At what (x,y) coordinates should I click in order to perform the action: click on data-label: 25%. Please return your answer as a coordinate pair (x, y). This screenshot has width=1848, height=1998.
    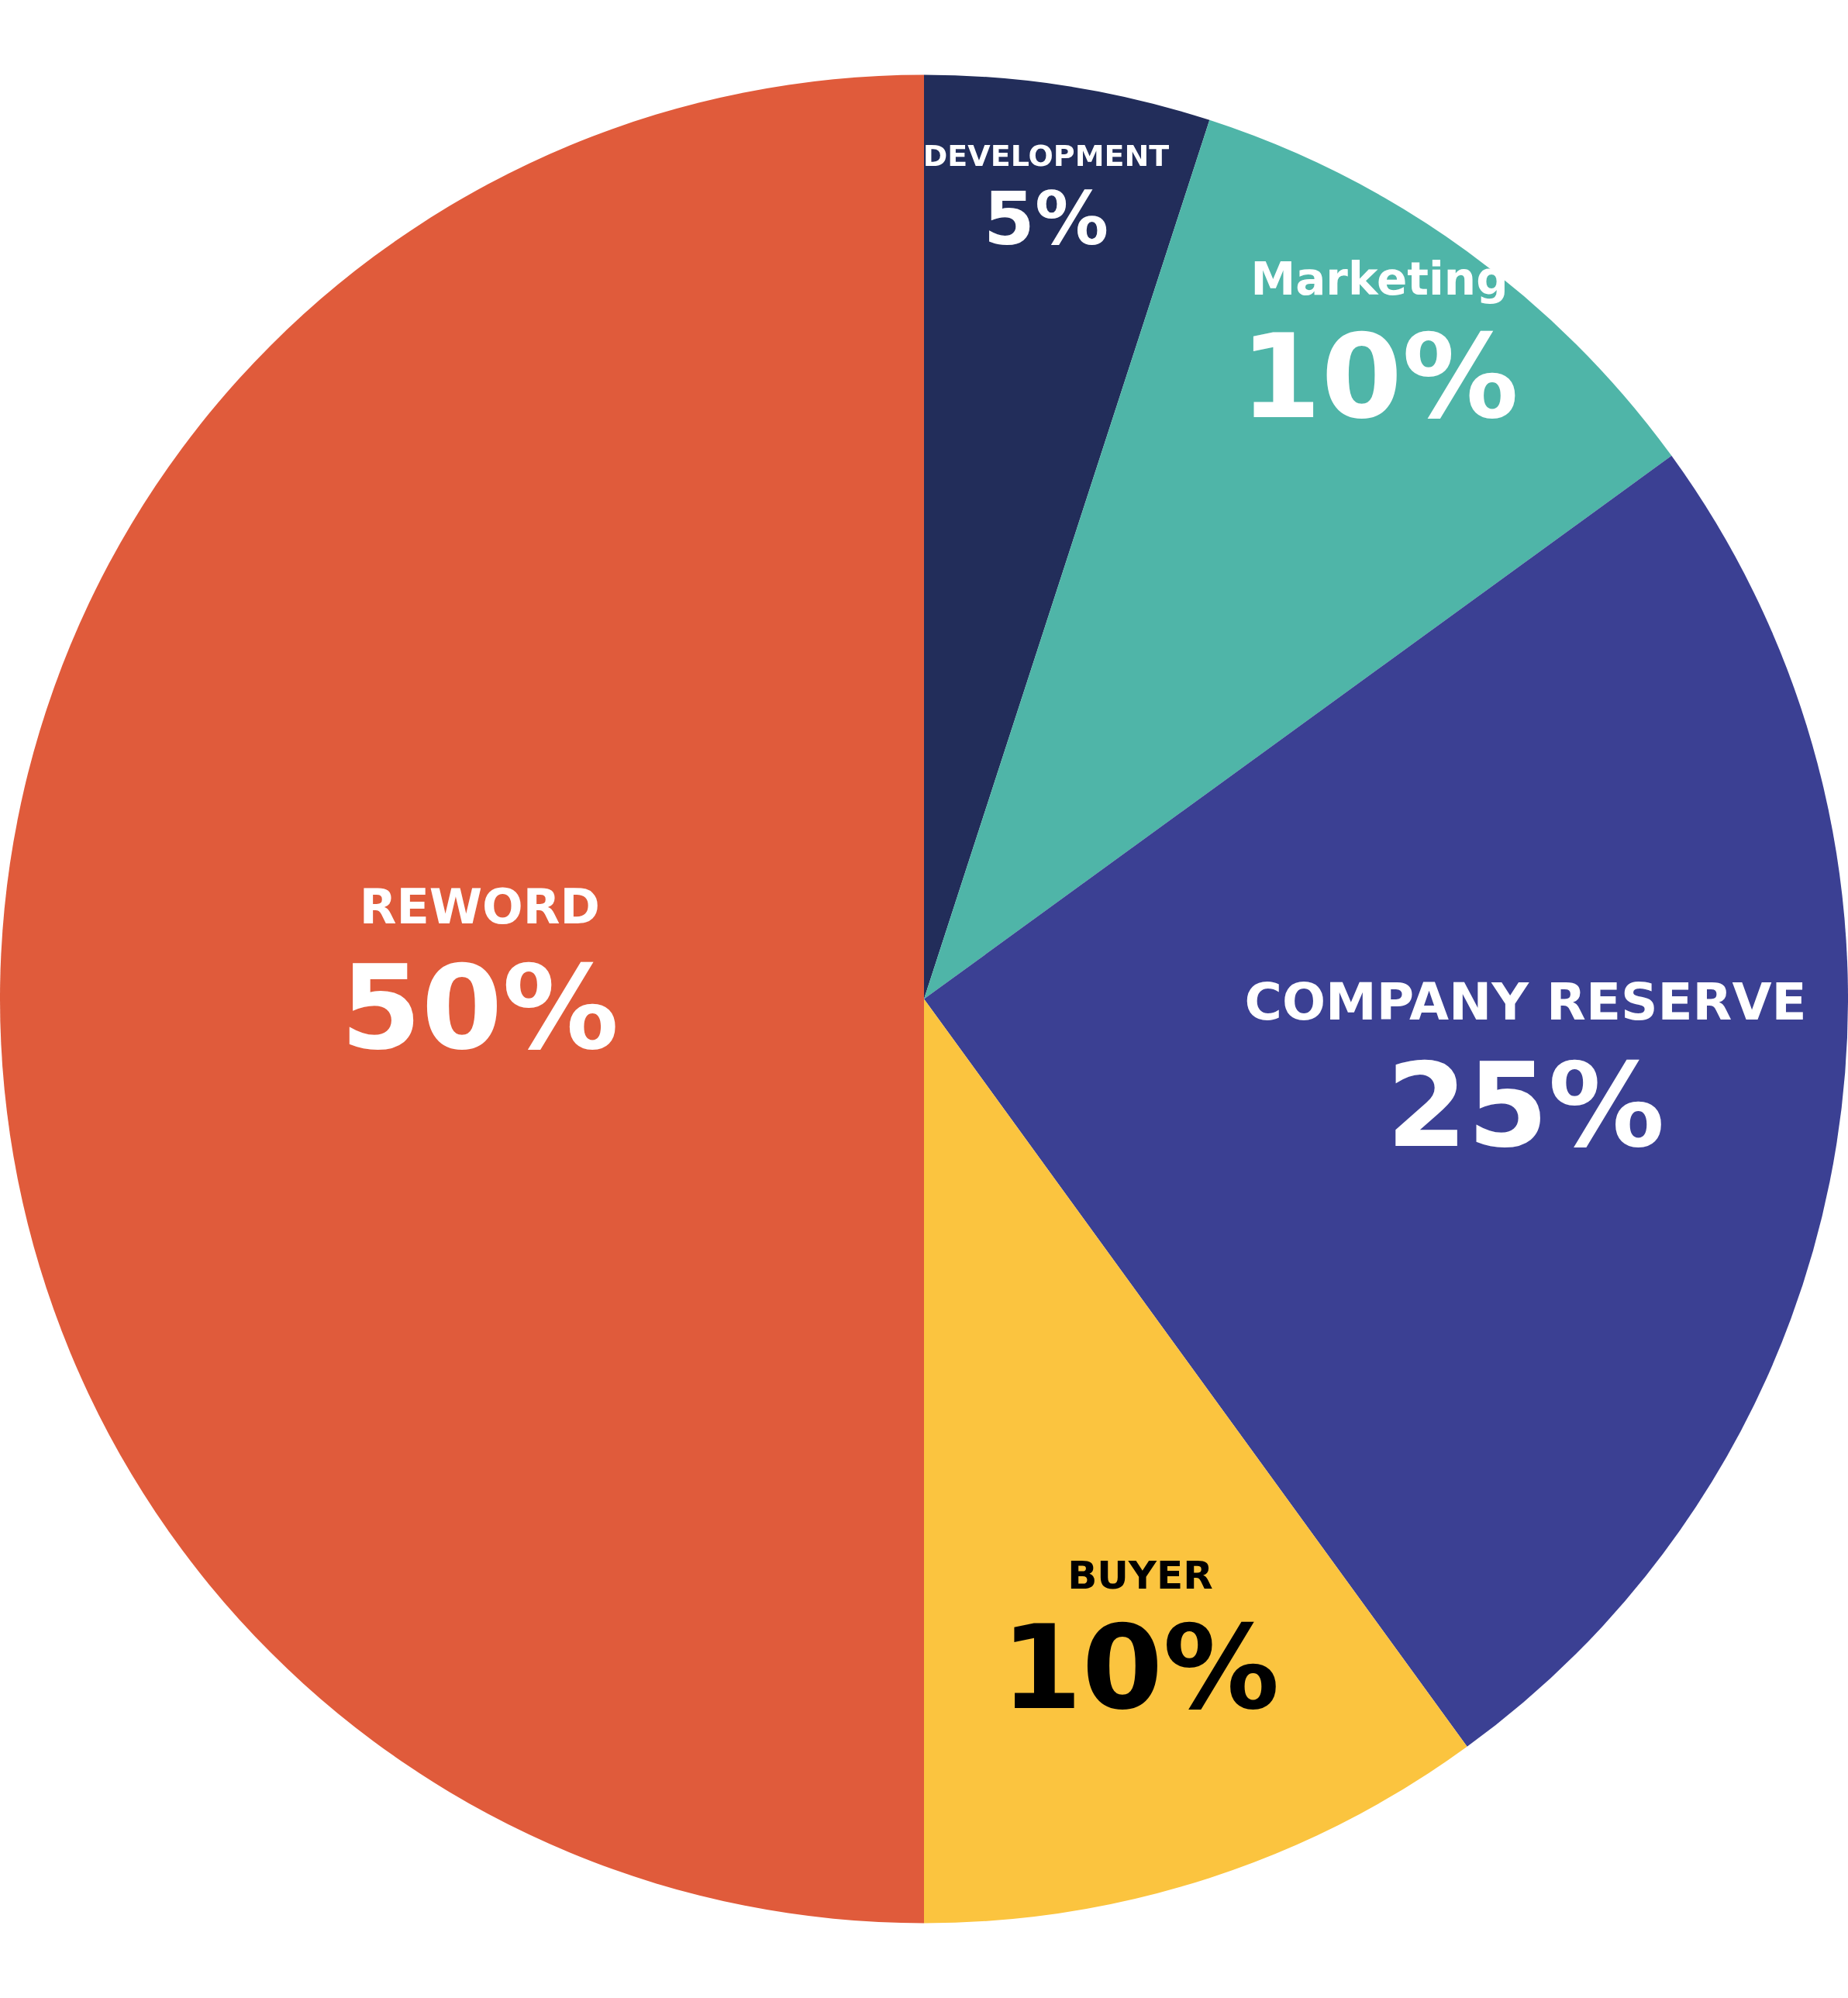
    Looking at the image, I should click on (1526, 1106).